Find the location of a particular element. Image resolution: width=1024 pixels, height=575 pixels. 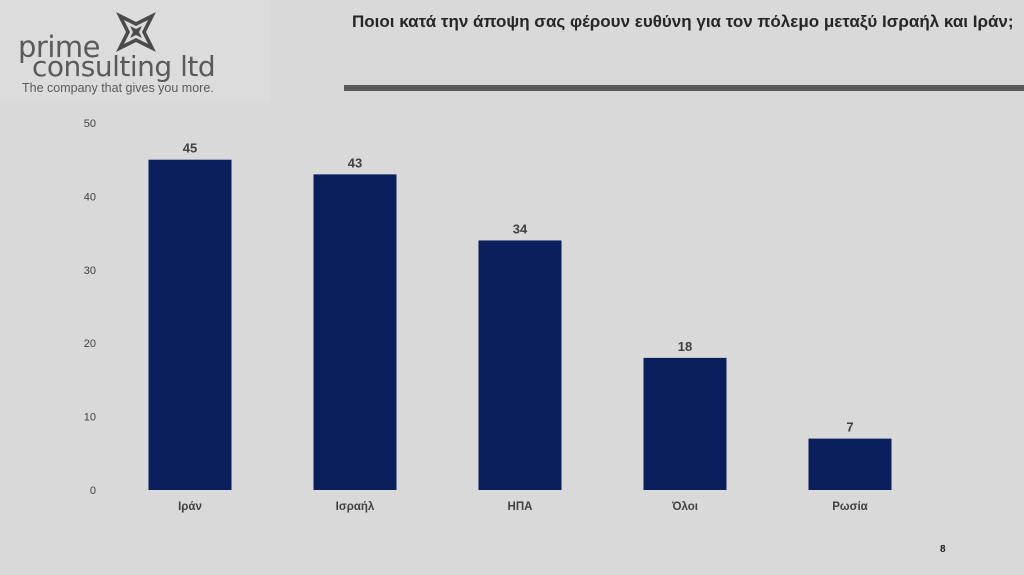

data-label: 18 is located at coordinates (685, 346).